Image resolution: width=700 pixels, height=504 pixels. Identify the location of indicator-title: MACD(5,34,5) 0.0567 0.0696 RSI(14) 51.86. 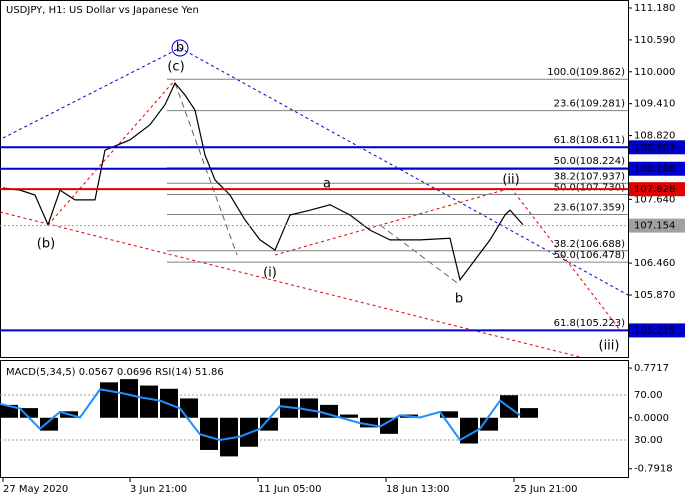
(115, 372).